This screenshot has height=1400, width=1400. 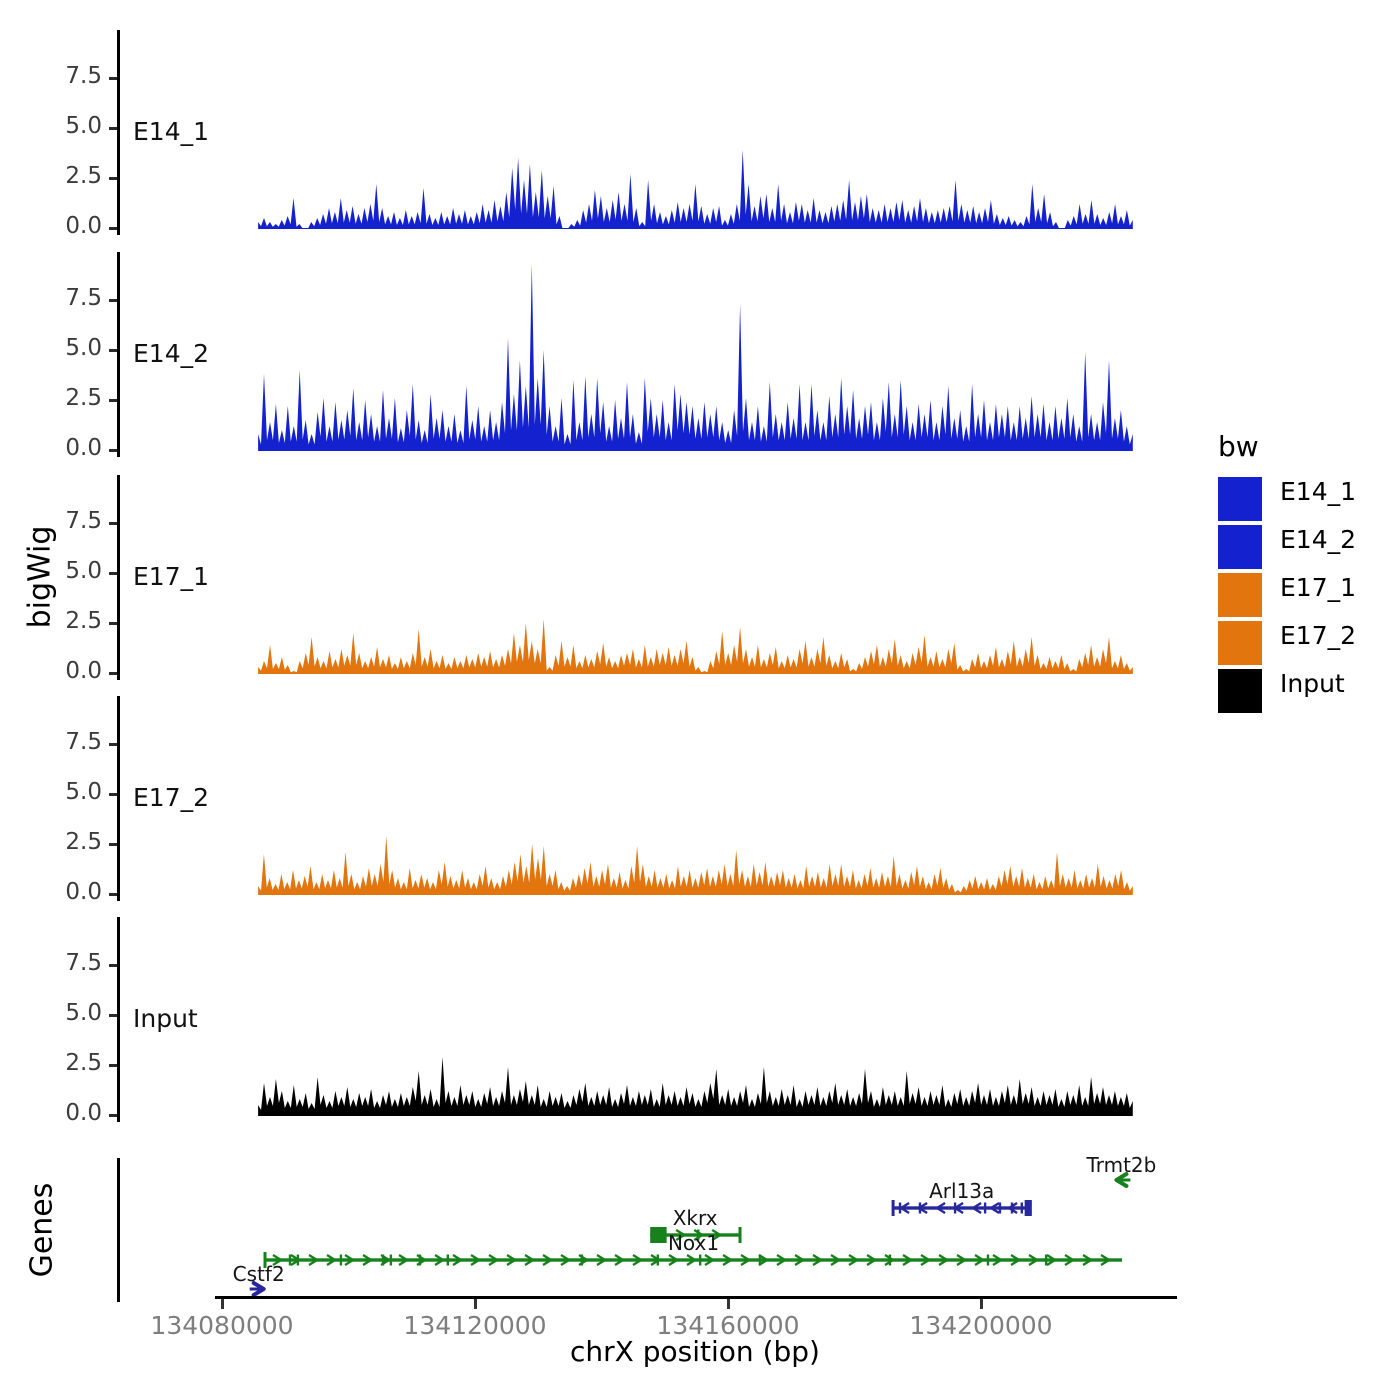 I want to click on y-tick-label: 5.0, so click(x=83, y=1013).